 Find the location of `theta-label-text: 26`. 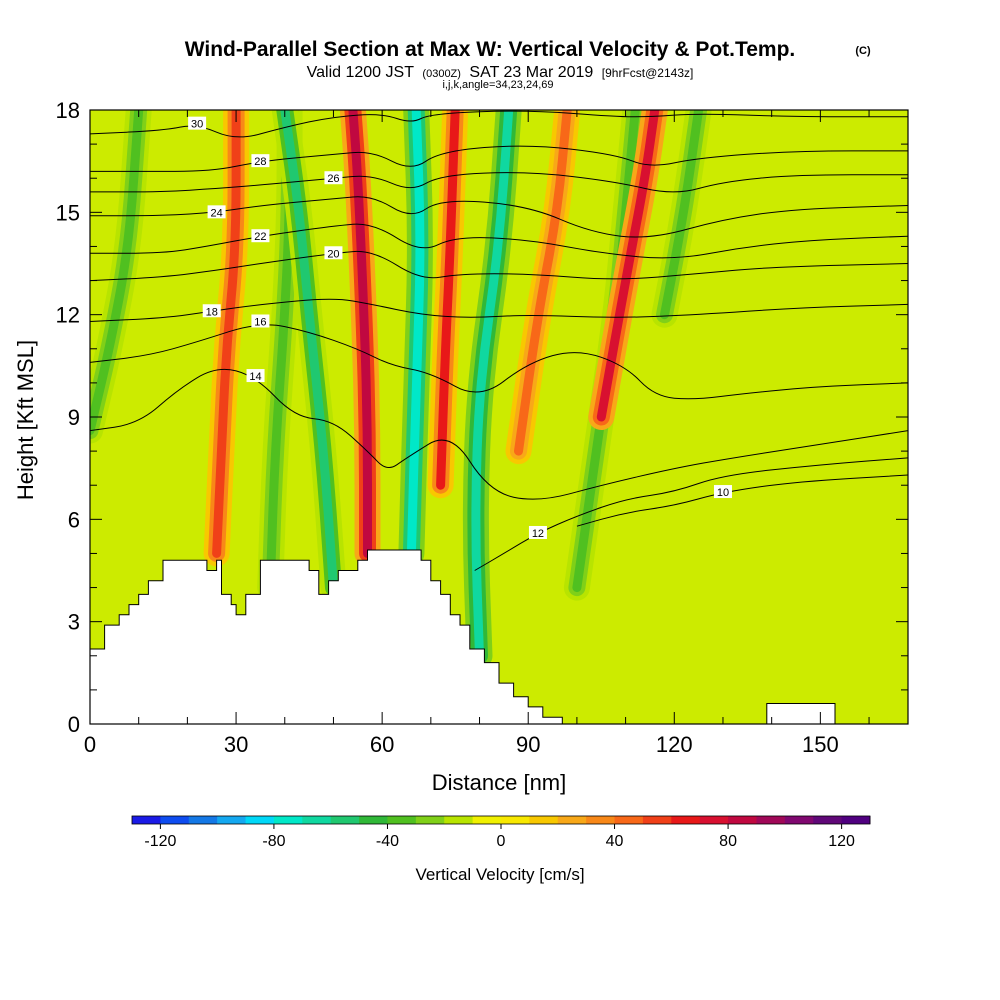

theta-label-text: 26 is located at coordinates (333, 179).